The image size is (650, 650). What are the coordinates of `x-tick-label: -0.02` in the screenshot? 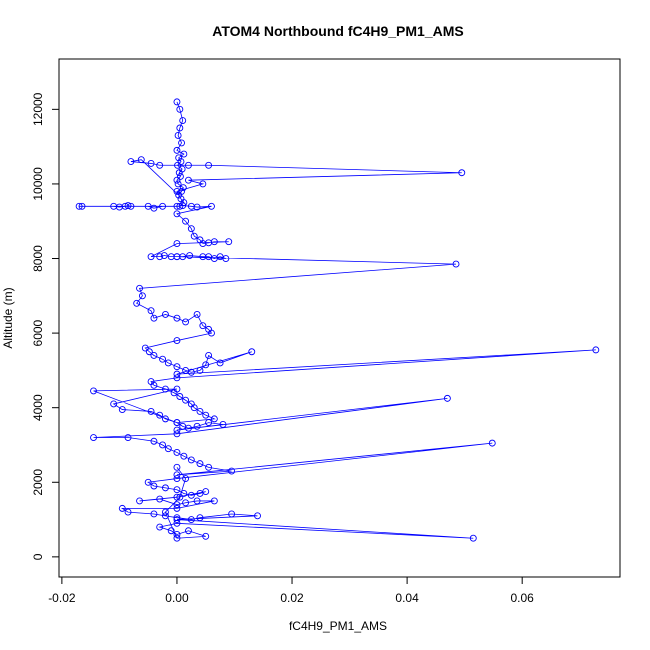 It's located at (62, 598).